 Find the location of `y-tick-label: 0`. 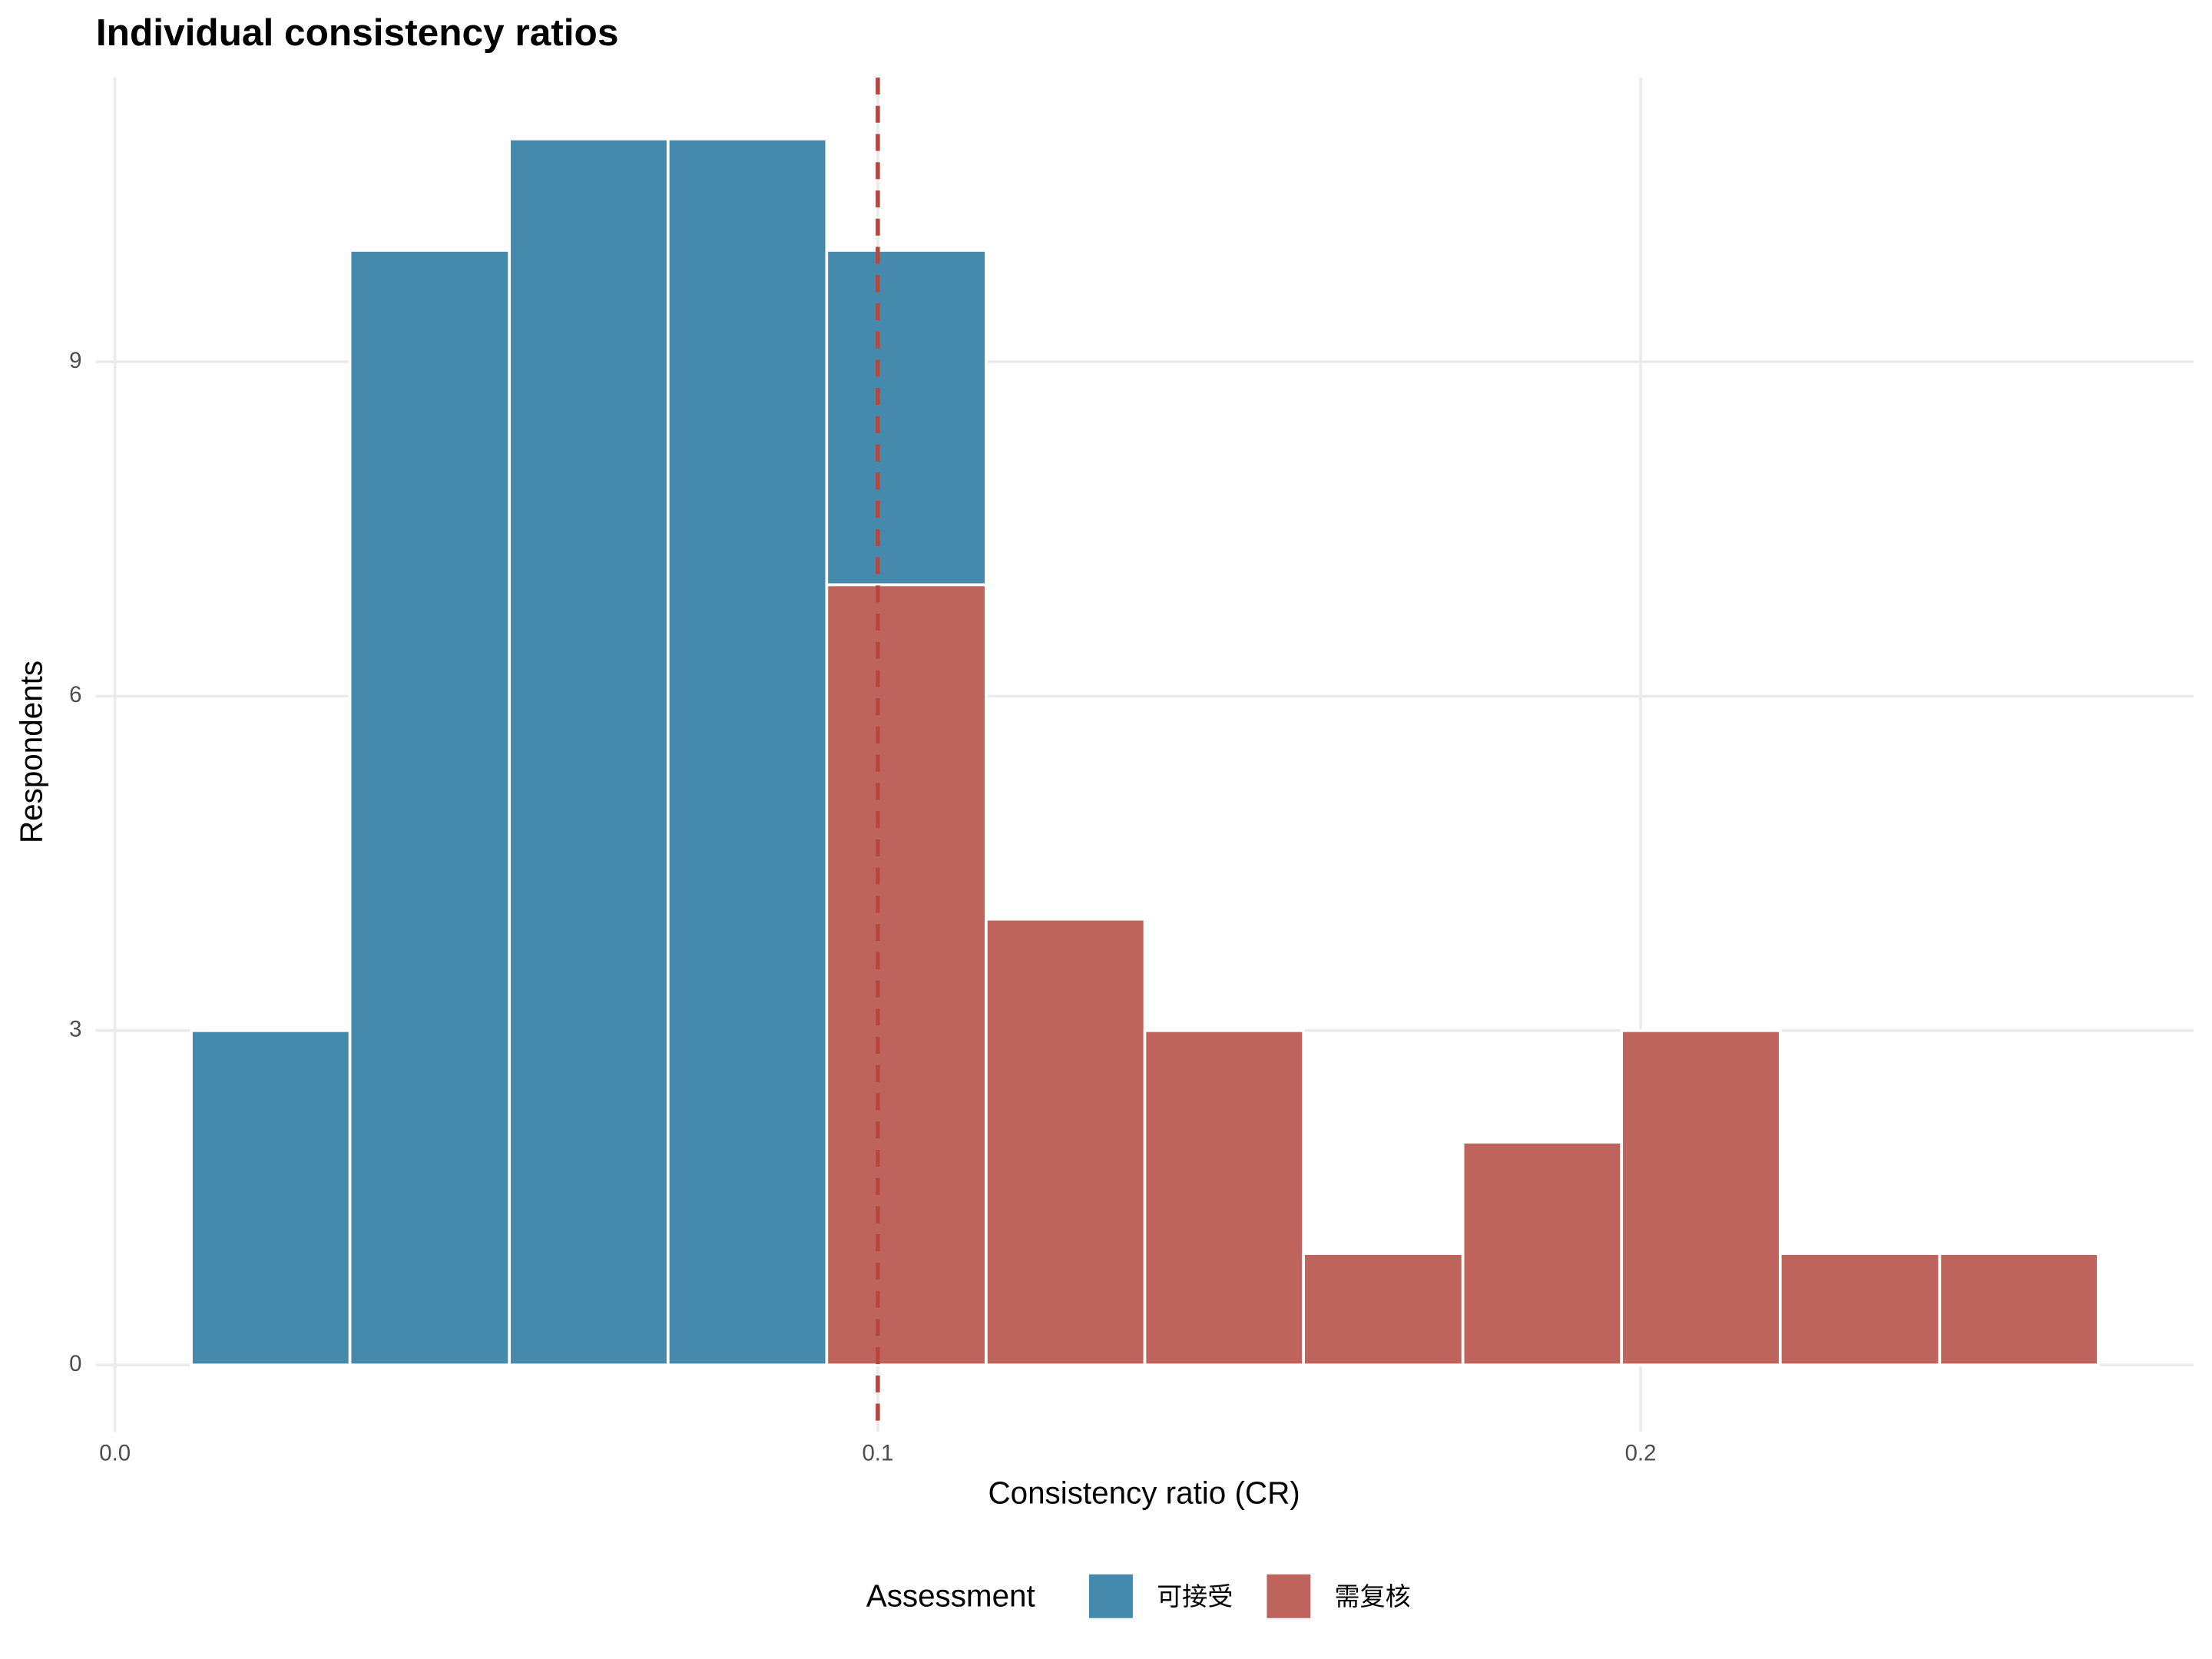

y-tick-label: 0 is located at coordinates (75, 1363).